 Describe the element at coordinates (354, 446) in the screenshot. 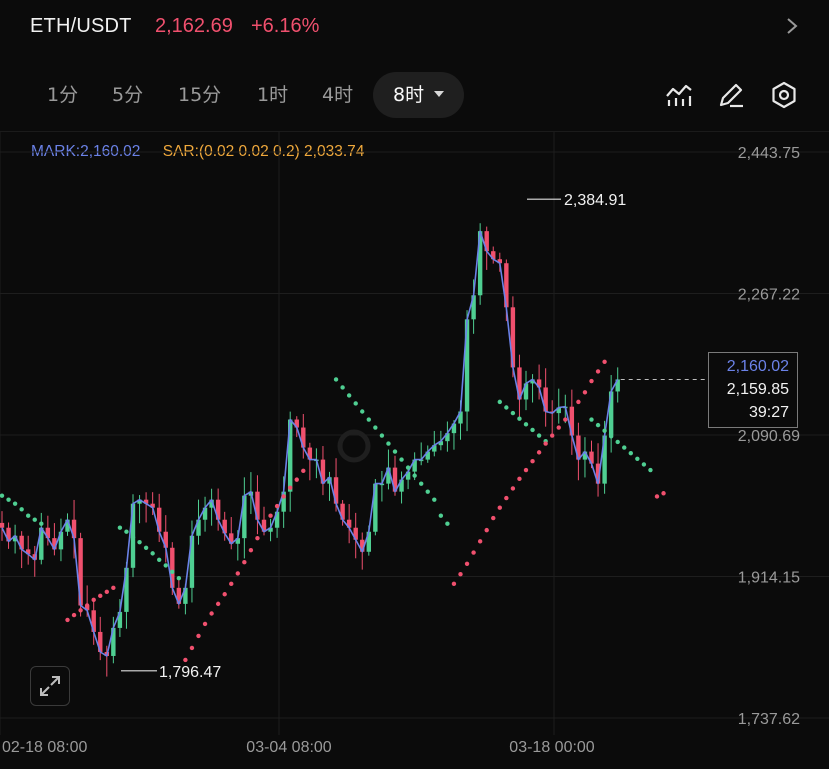

I see `watermark-logo` at that location.